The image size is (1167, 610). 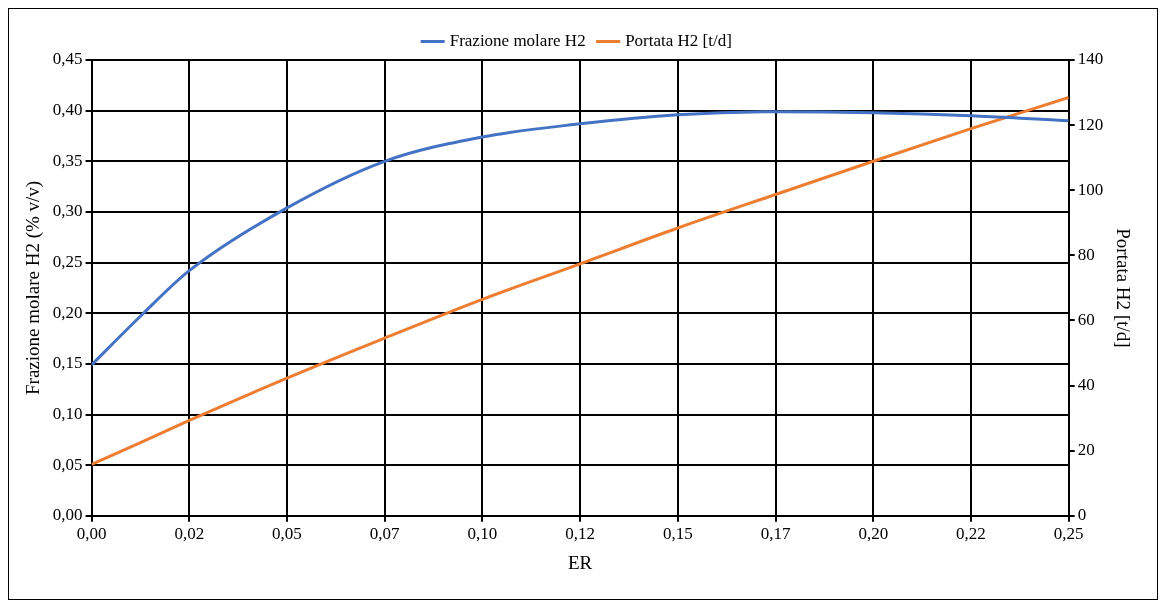 I want to click on y2-tick-label: 20, so click(x=1086, y=450).